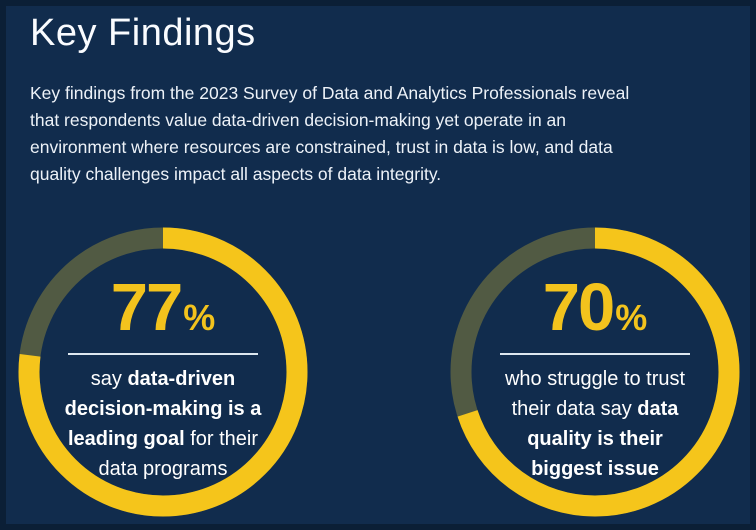 This screenshot has height=530, width=756. I want to click on stat-value: 70 %, so click(595, 307).